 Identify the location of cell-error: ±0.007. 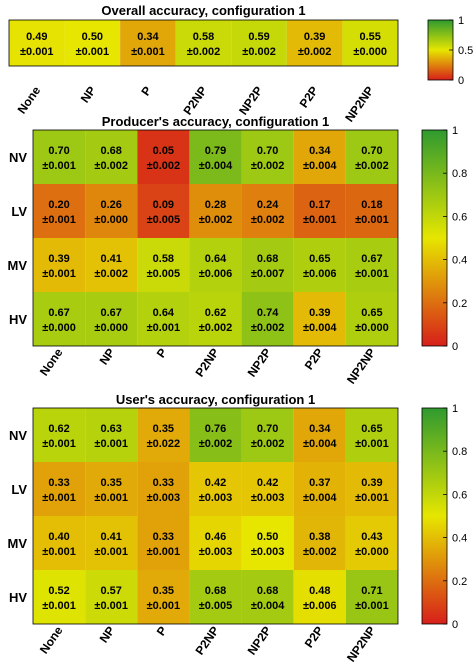
(268, 274).